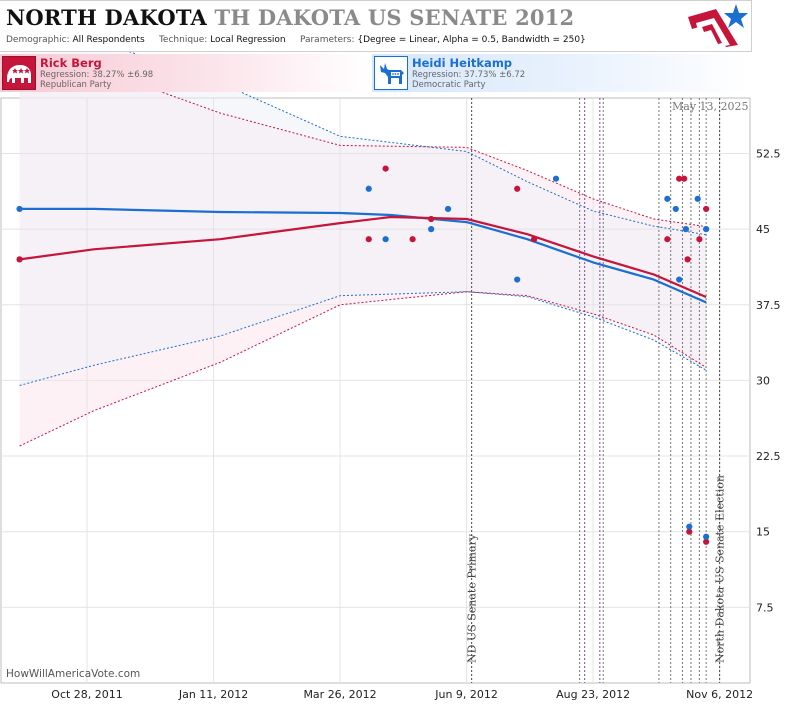  Describe the element at coordinates (763, 532) in the screenshot. I see `y-tick-label: 15` at that location.